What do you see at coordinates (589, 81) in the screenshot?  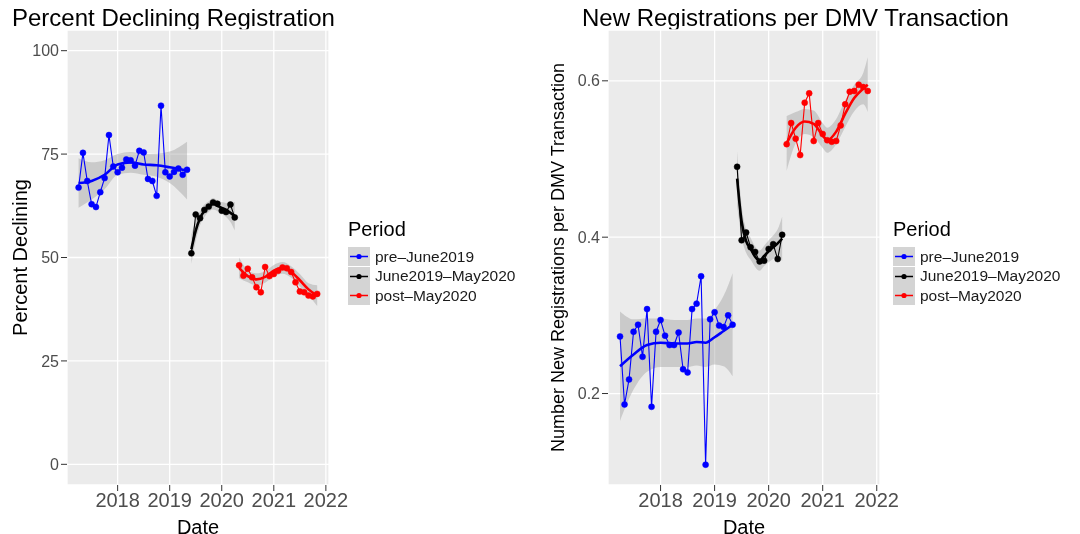 I see `y-tick-label: 0.6` at bounding box center [589, 81].